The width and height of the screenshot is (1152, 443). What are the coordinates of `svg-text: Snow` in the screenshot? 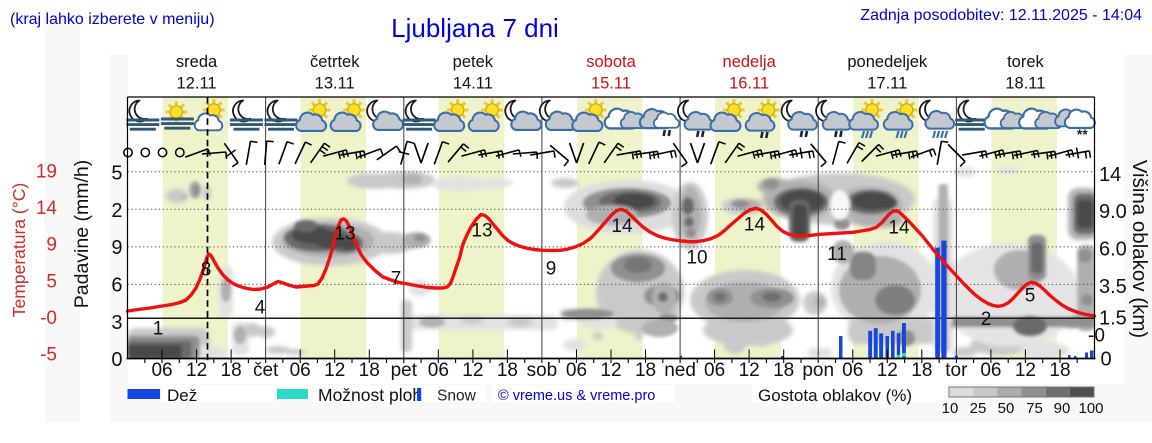 It's located at (457, 396).